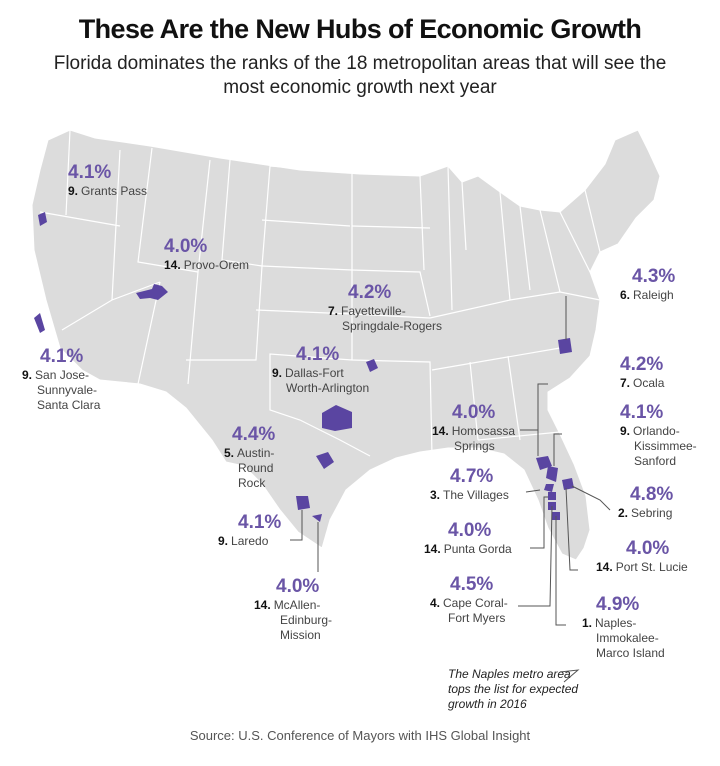  I want to click on metro-name-line: Cape Coral-, so click(475, 603).